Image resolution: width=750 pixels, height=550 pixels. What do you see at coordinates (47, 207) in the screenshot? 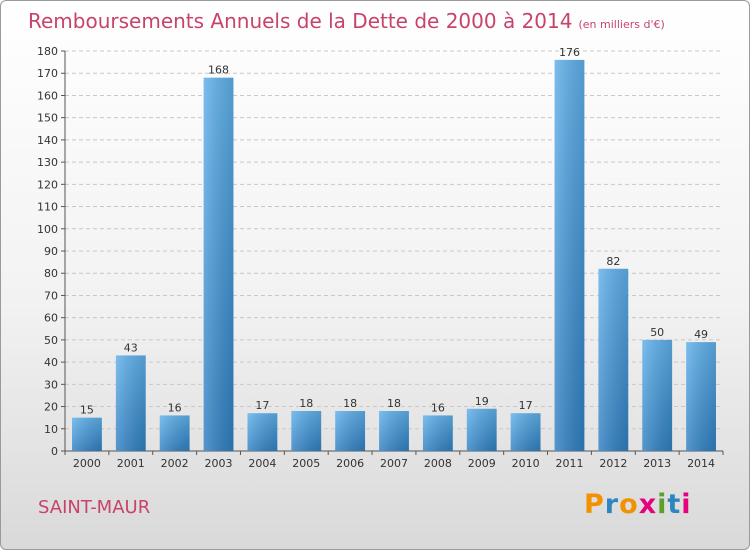
I see `y-tick-label: 110` at bounding box center [47, 207].